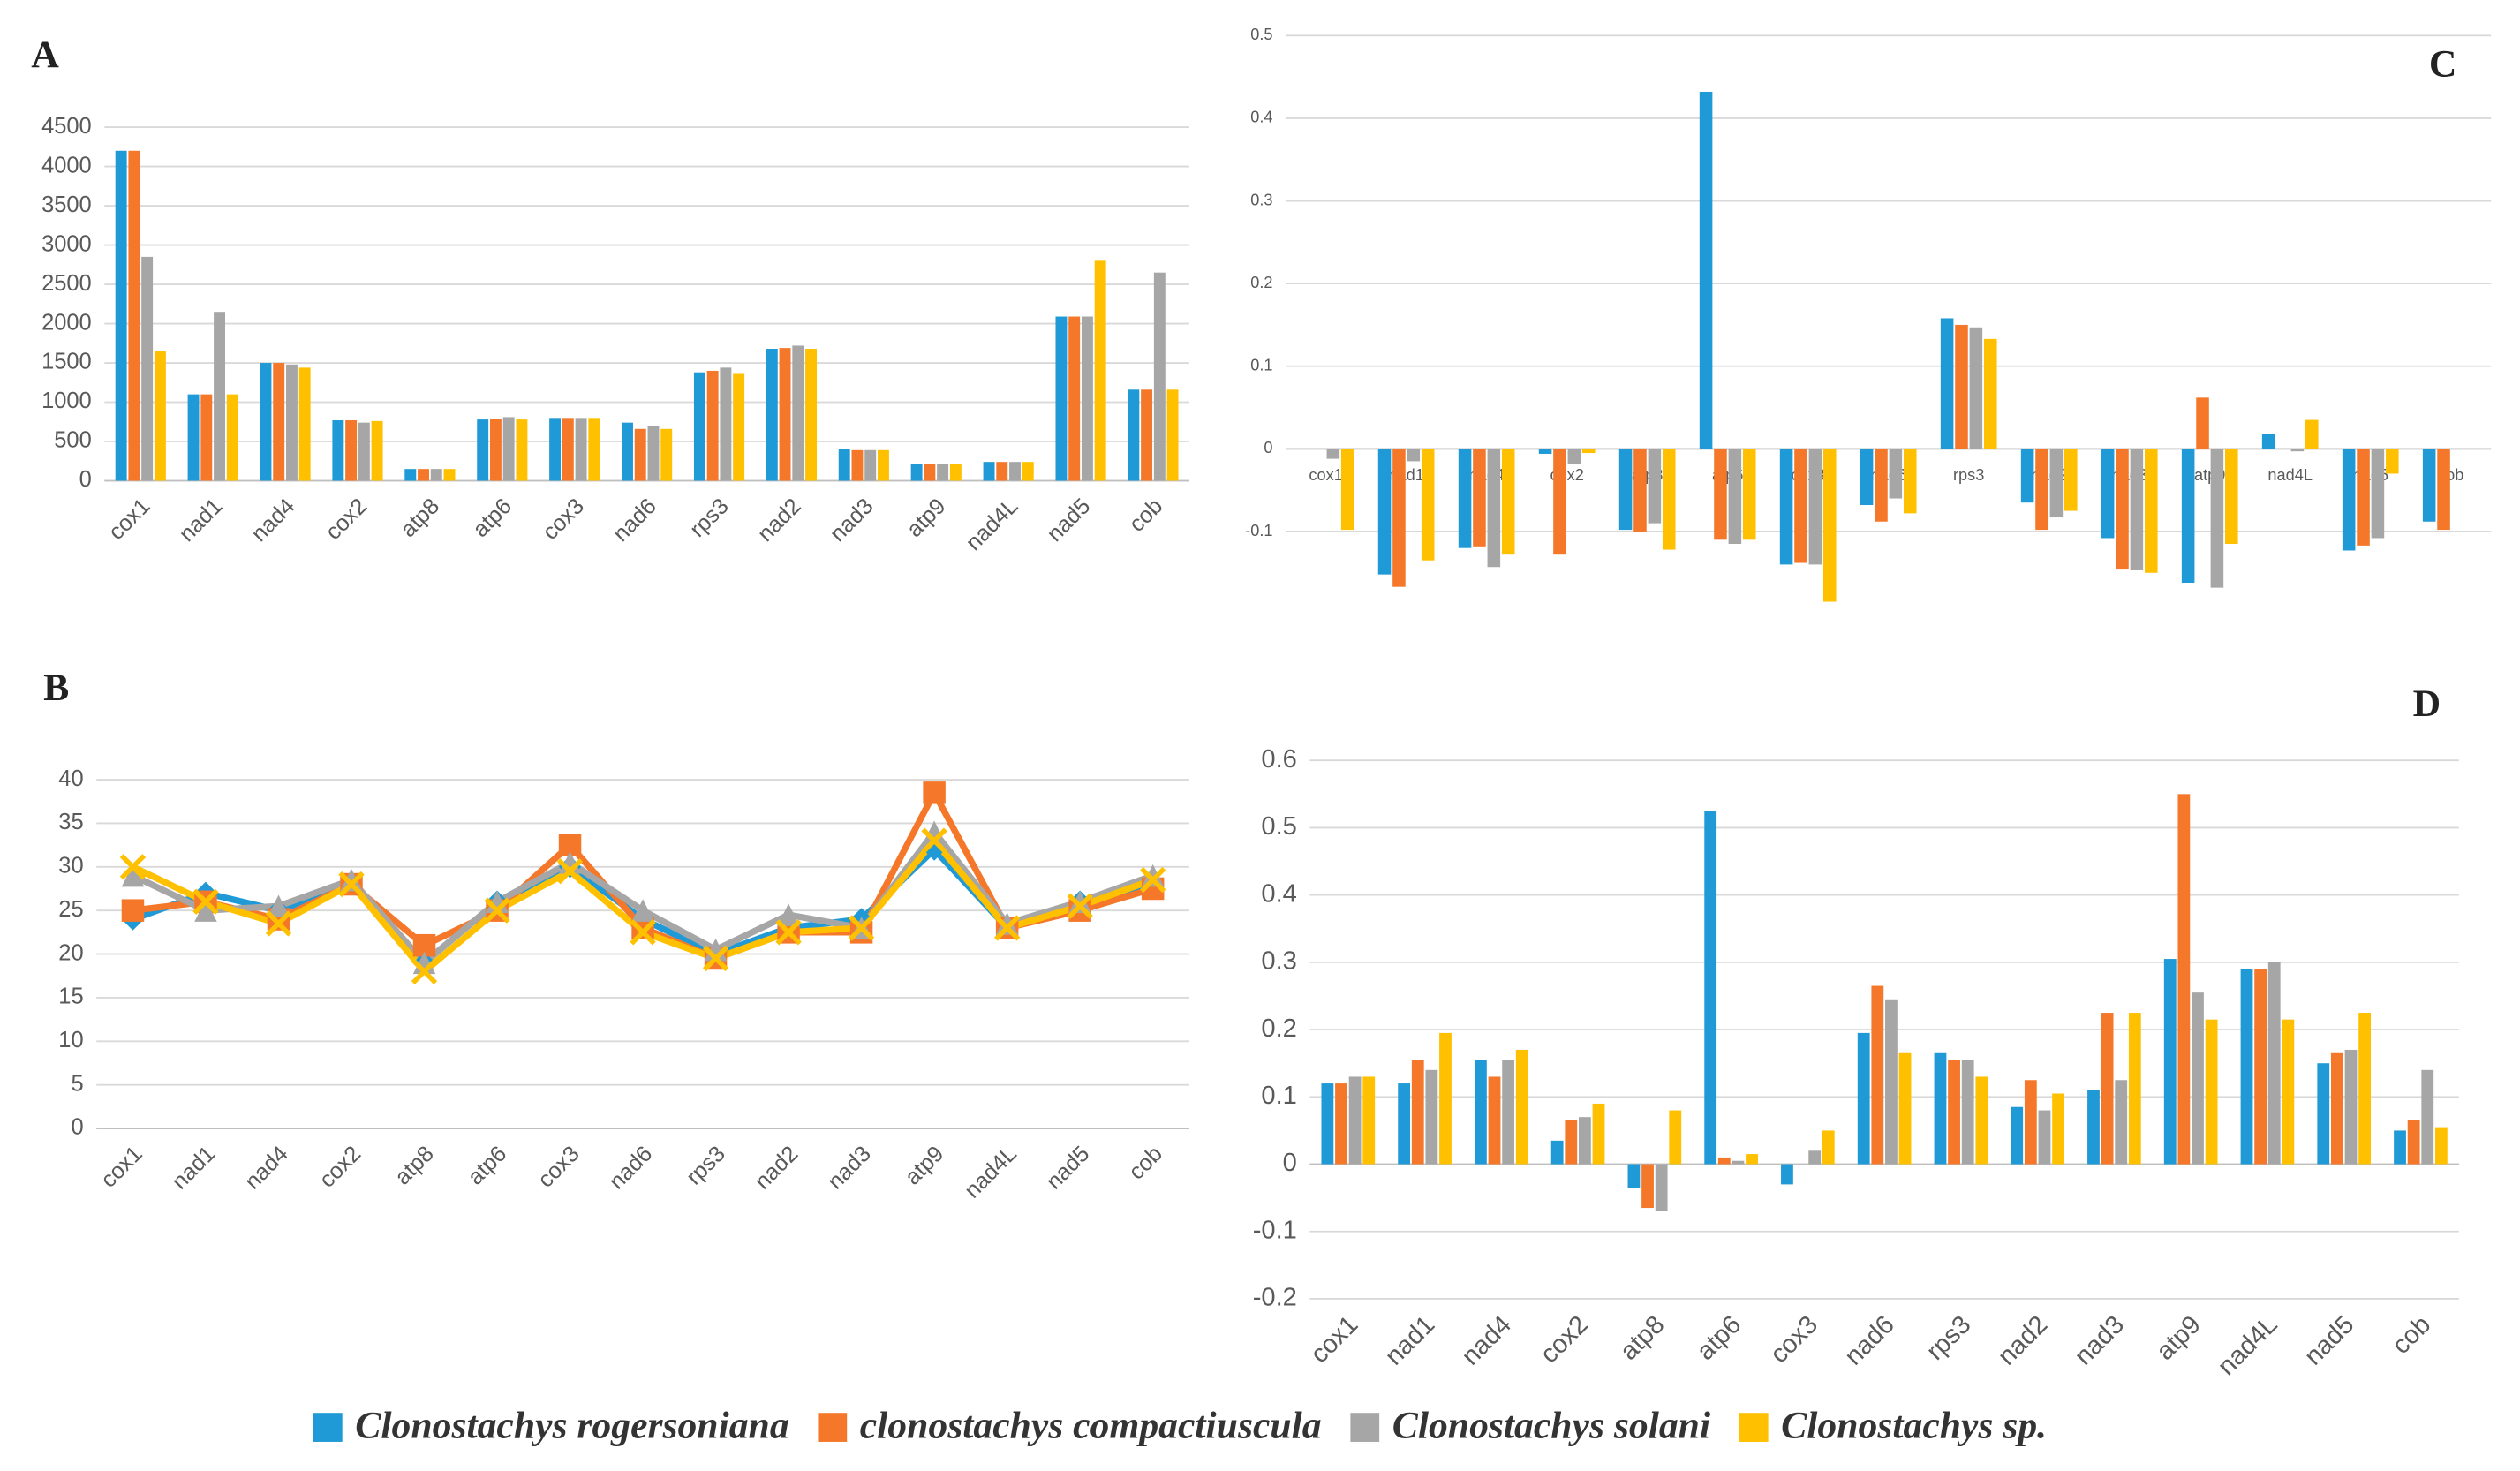 This screenshot has width=2520, height=1471. What do you see at coordinates (66, 362) in the screenshot?
I see `y-tick-label: 1500` at bounding box center [66, 362].